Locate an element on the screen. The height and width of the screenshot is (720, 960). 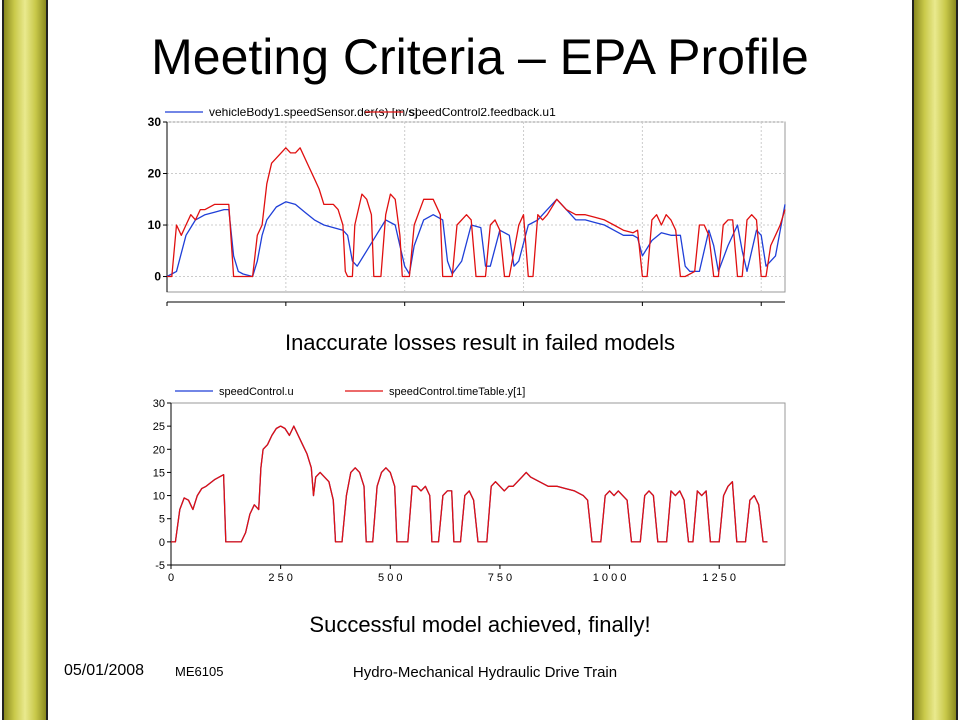
x-tick-label: 7 5 0 is located at coordinates (500, 577).